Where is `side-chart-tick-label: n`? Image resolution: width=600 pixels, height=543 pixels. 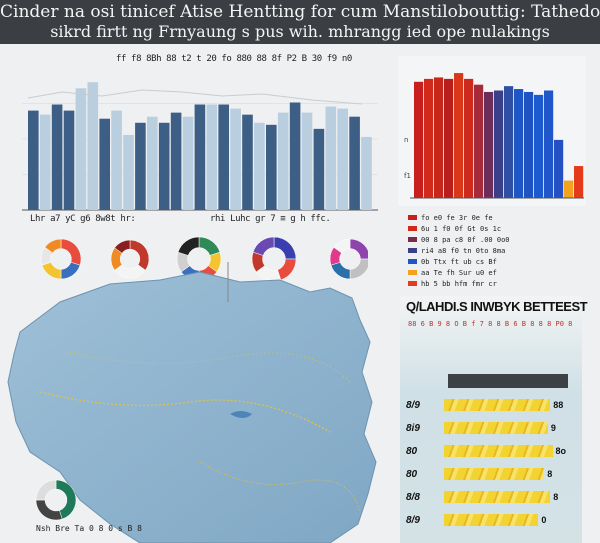
side-chart-tick-label: n is located at coordinates (406, 140).